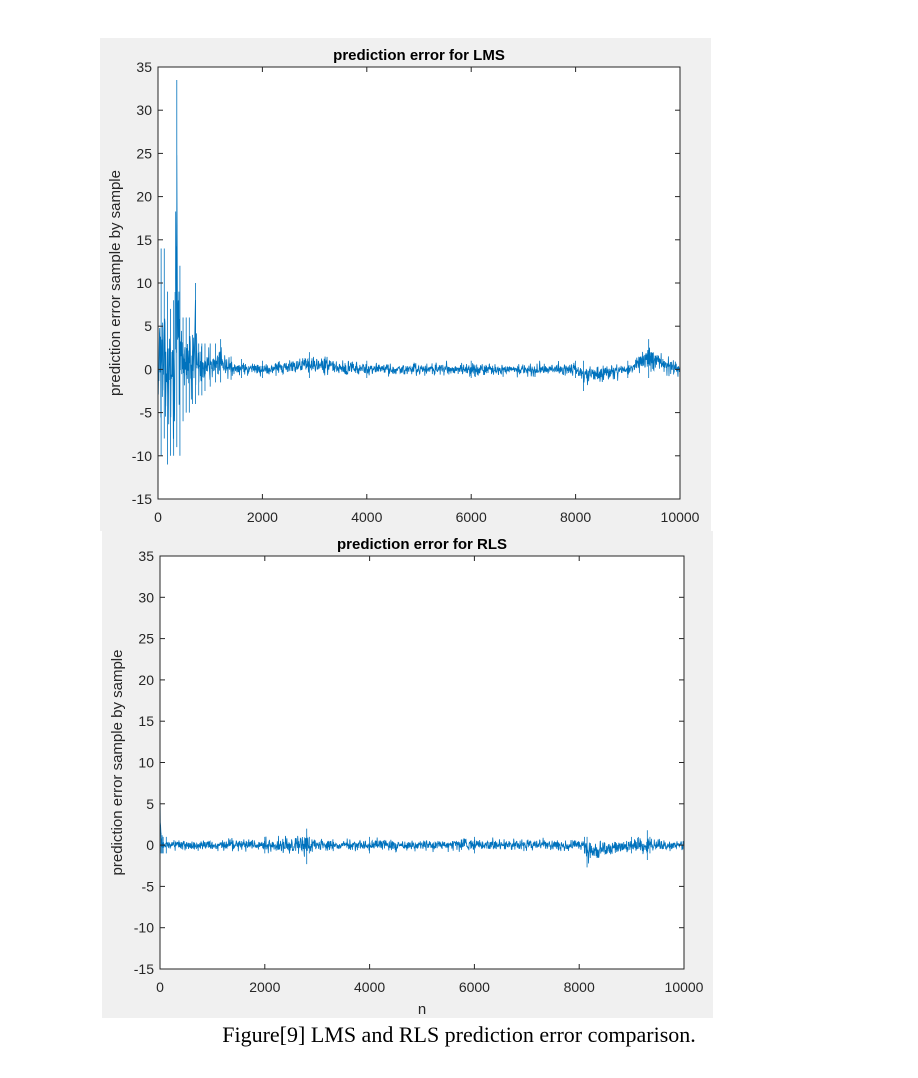 This screenshot has height=1078, width=918. I want to click on rls-y-tick-label: -5, so click(148, 886).